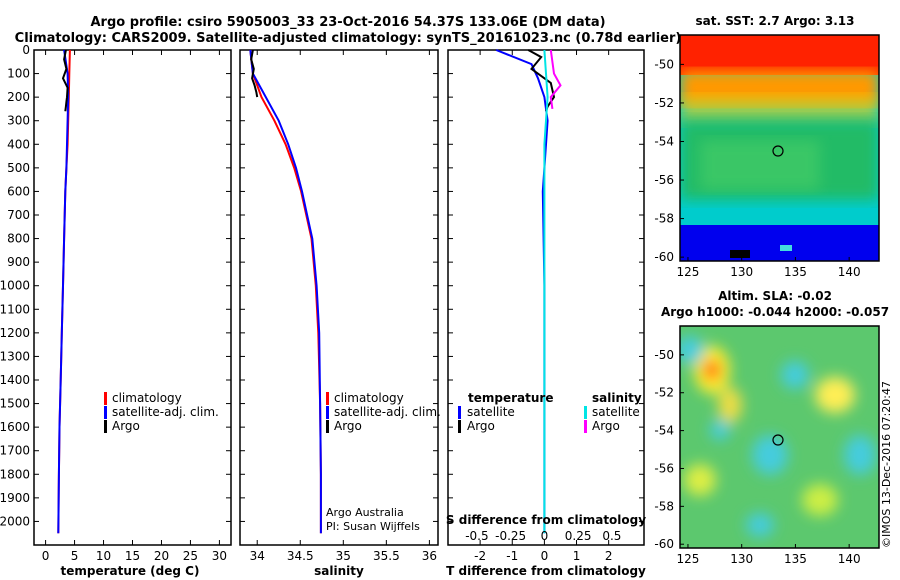  What do you see at coordinates (18, 168) in the screenshot?
I see `y-tick-label: 500` at bounding box center [18, 168].